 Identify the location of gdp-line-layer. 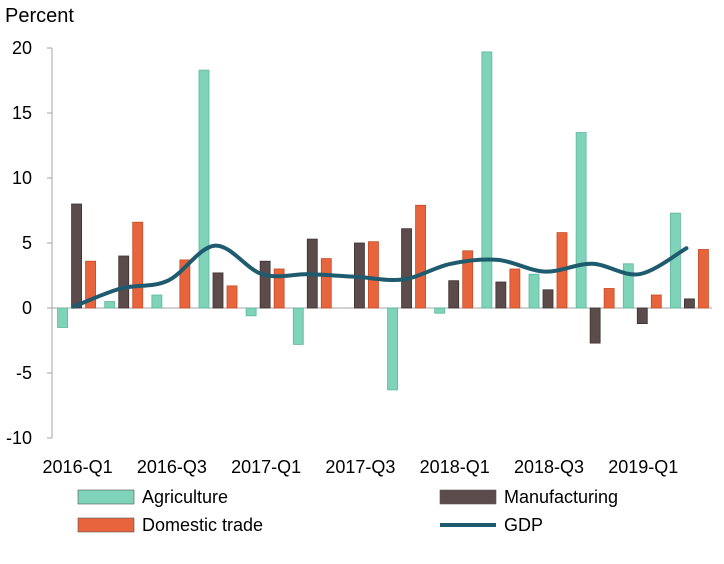
(379, 276).